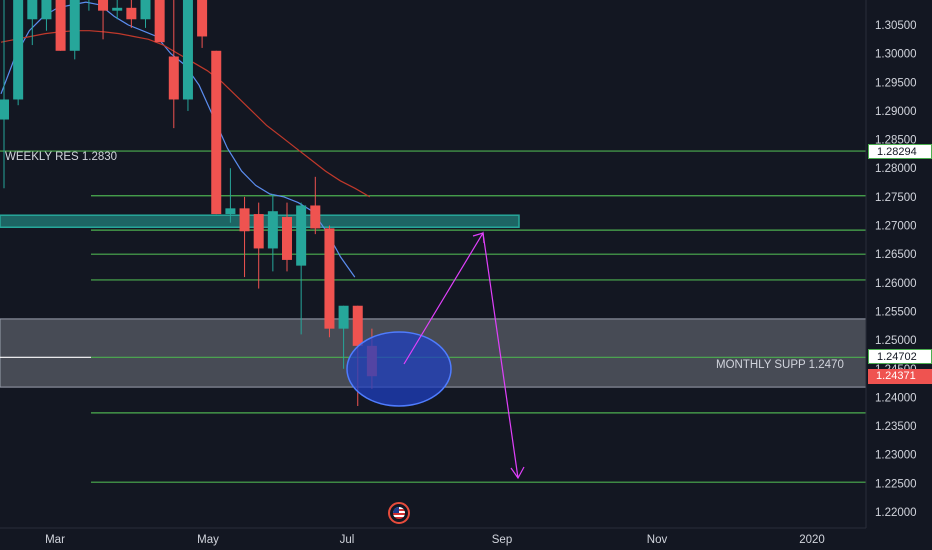 The image size is (932, 550). What do you see at coordinates (896, 55) in the screenshot?
I see `price-tick-label: 1.30000` at bounding box center [896, 55].